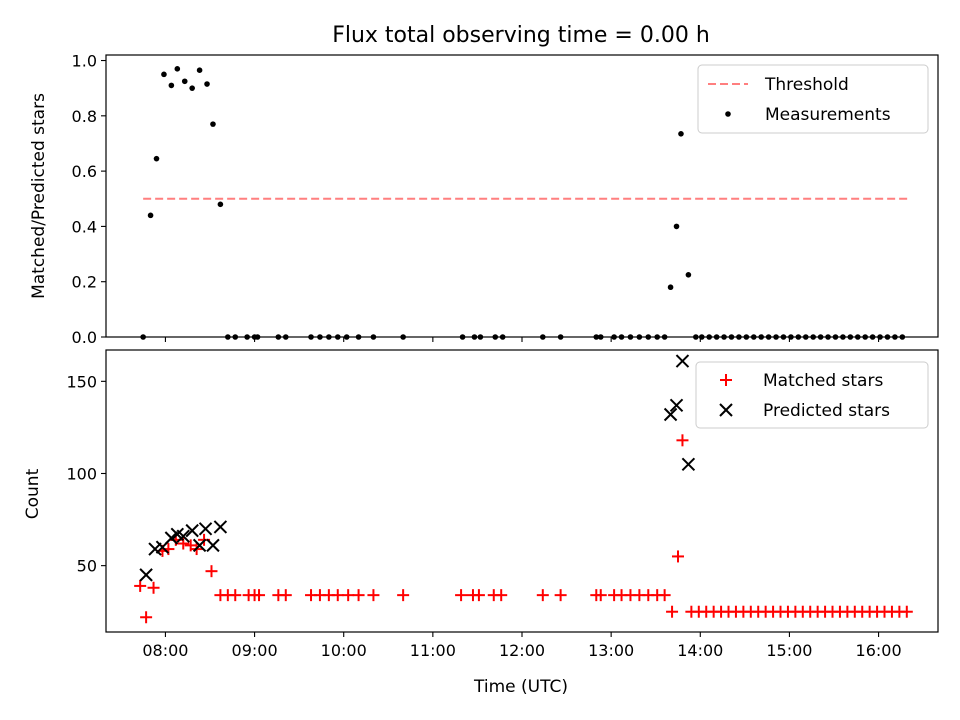 The image size is (960, 720). What do you see at coordinates (789, 650) in the screenshot?
I see `x-tick-label: 15:00` at bounding box center [789, 650].